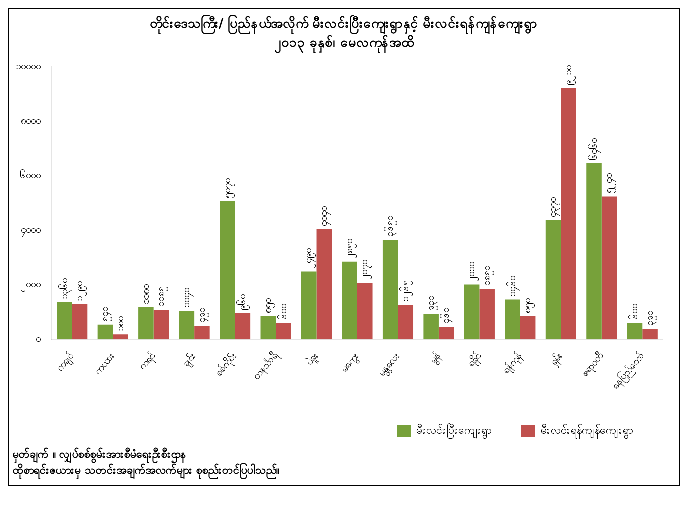  I want to click on data-label: ၉၂၁၀, so click(569, 76).